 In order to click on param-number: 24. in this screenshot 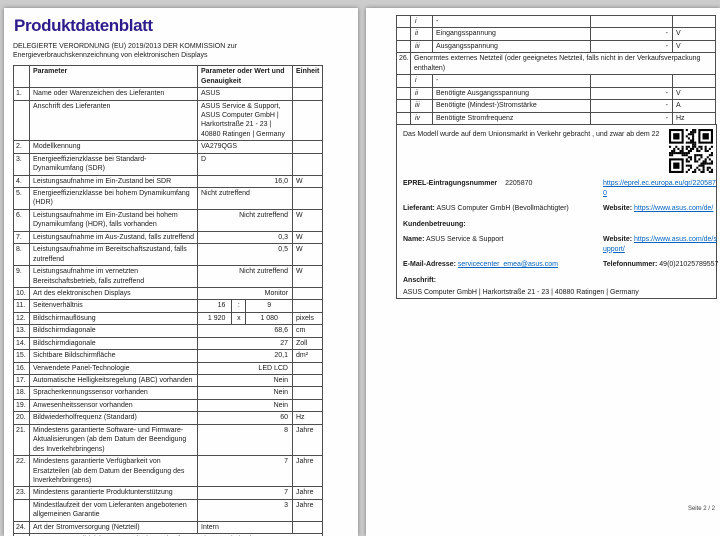, I will do `click(21, 527)`.